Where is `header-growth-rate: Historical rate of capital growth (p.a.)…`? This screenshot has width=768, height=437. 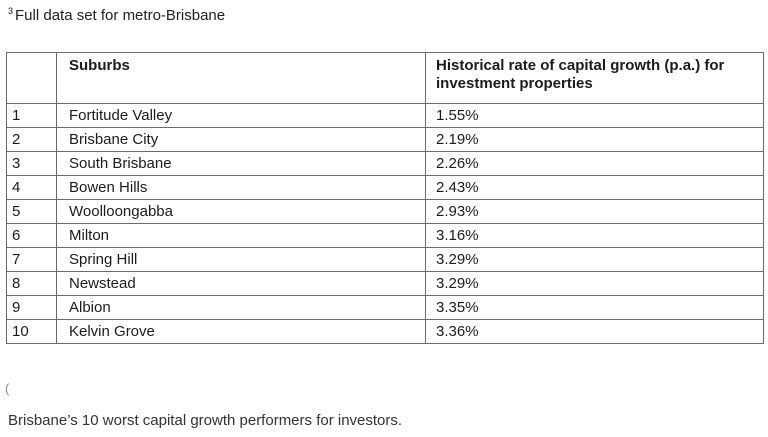 header-growth-rate: Historical rate of capital growth (p.a.)… is located at coordinates (594, 78).